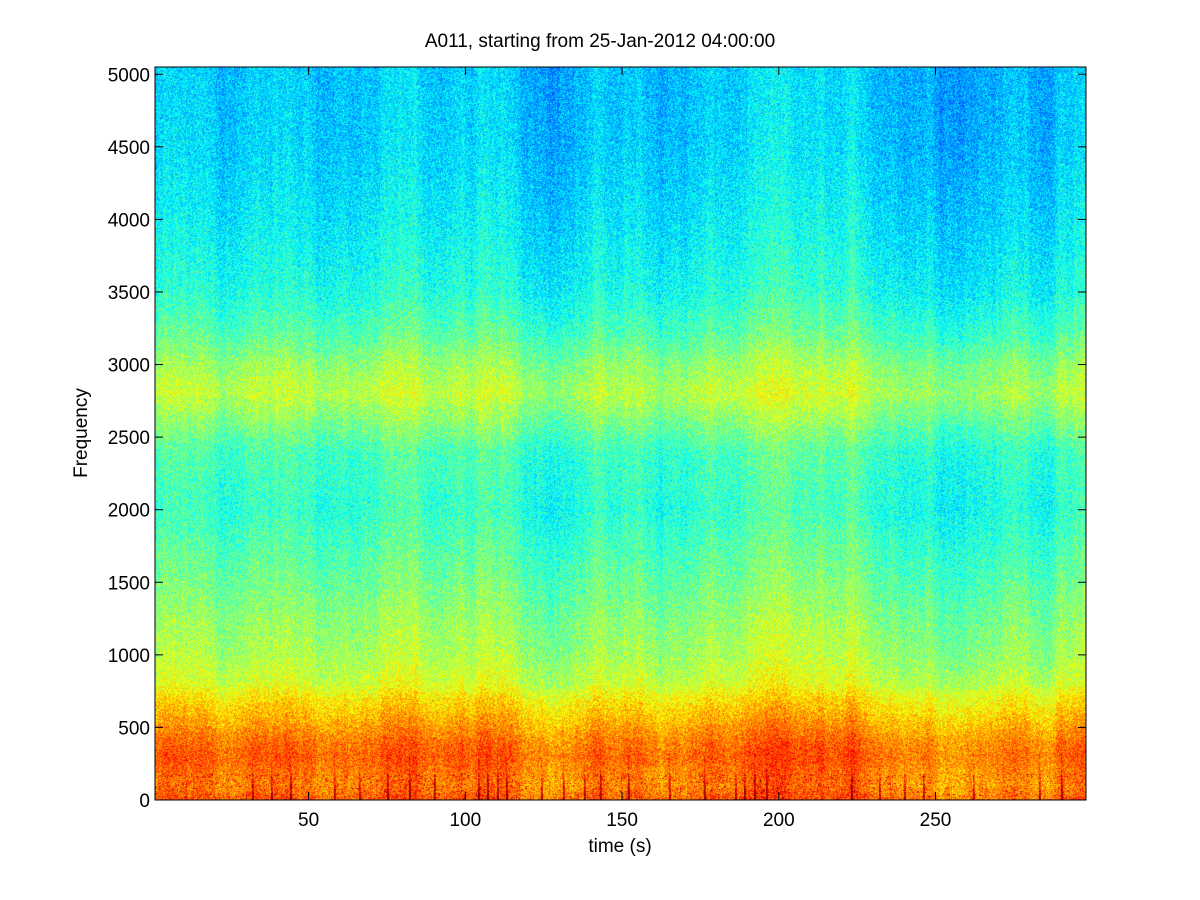 This screenshot has height=900, width=1200. What do you see at coordinates (620, 846) in the screenshot?
I see `x-axis-label: time (s)` at bounding box center [620, 846].